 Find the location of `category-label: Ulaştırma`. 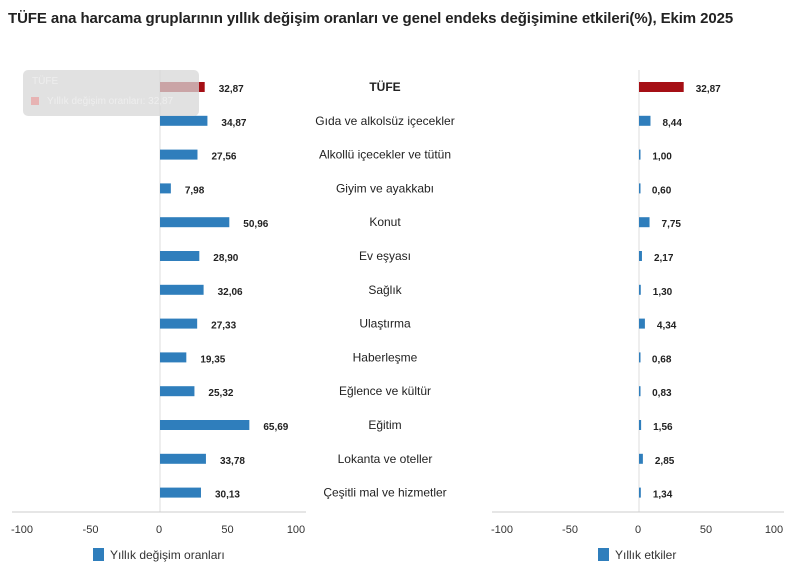

category-label: Ulaştırma is located at coordinates (385, 324).